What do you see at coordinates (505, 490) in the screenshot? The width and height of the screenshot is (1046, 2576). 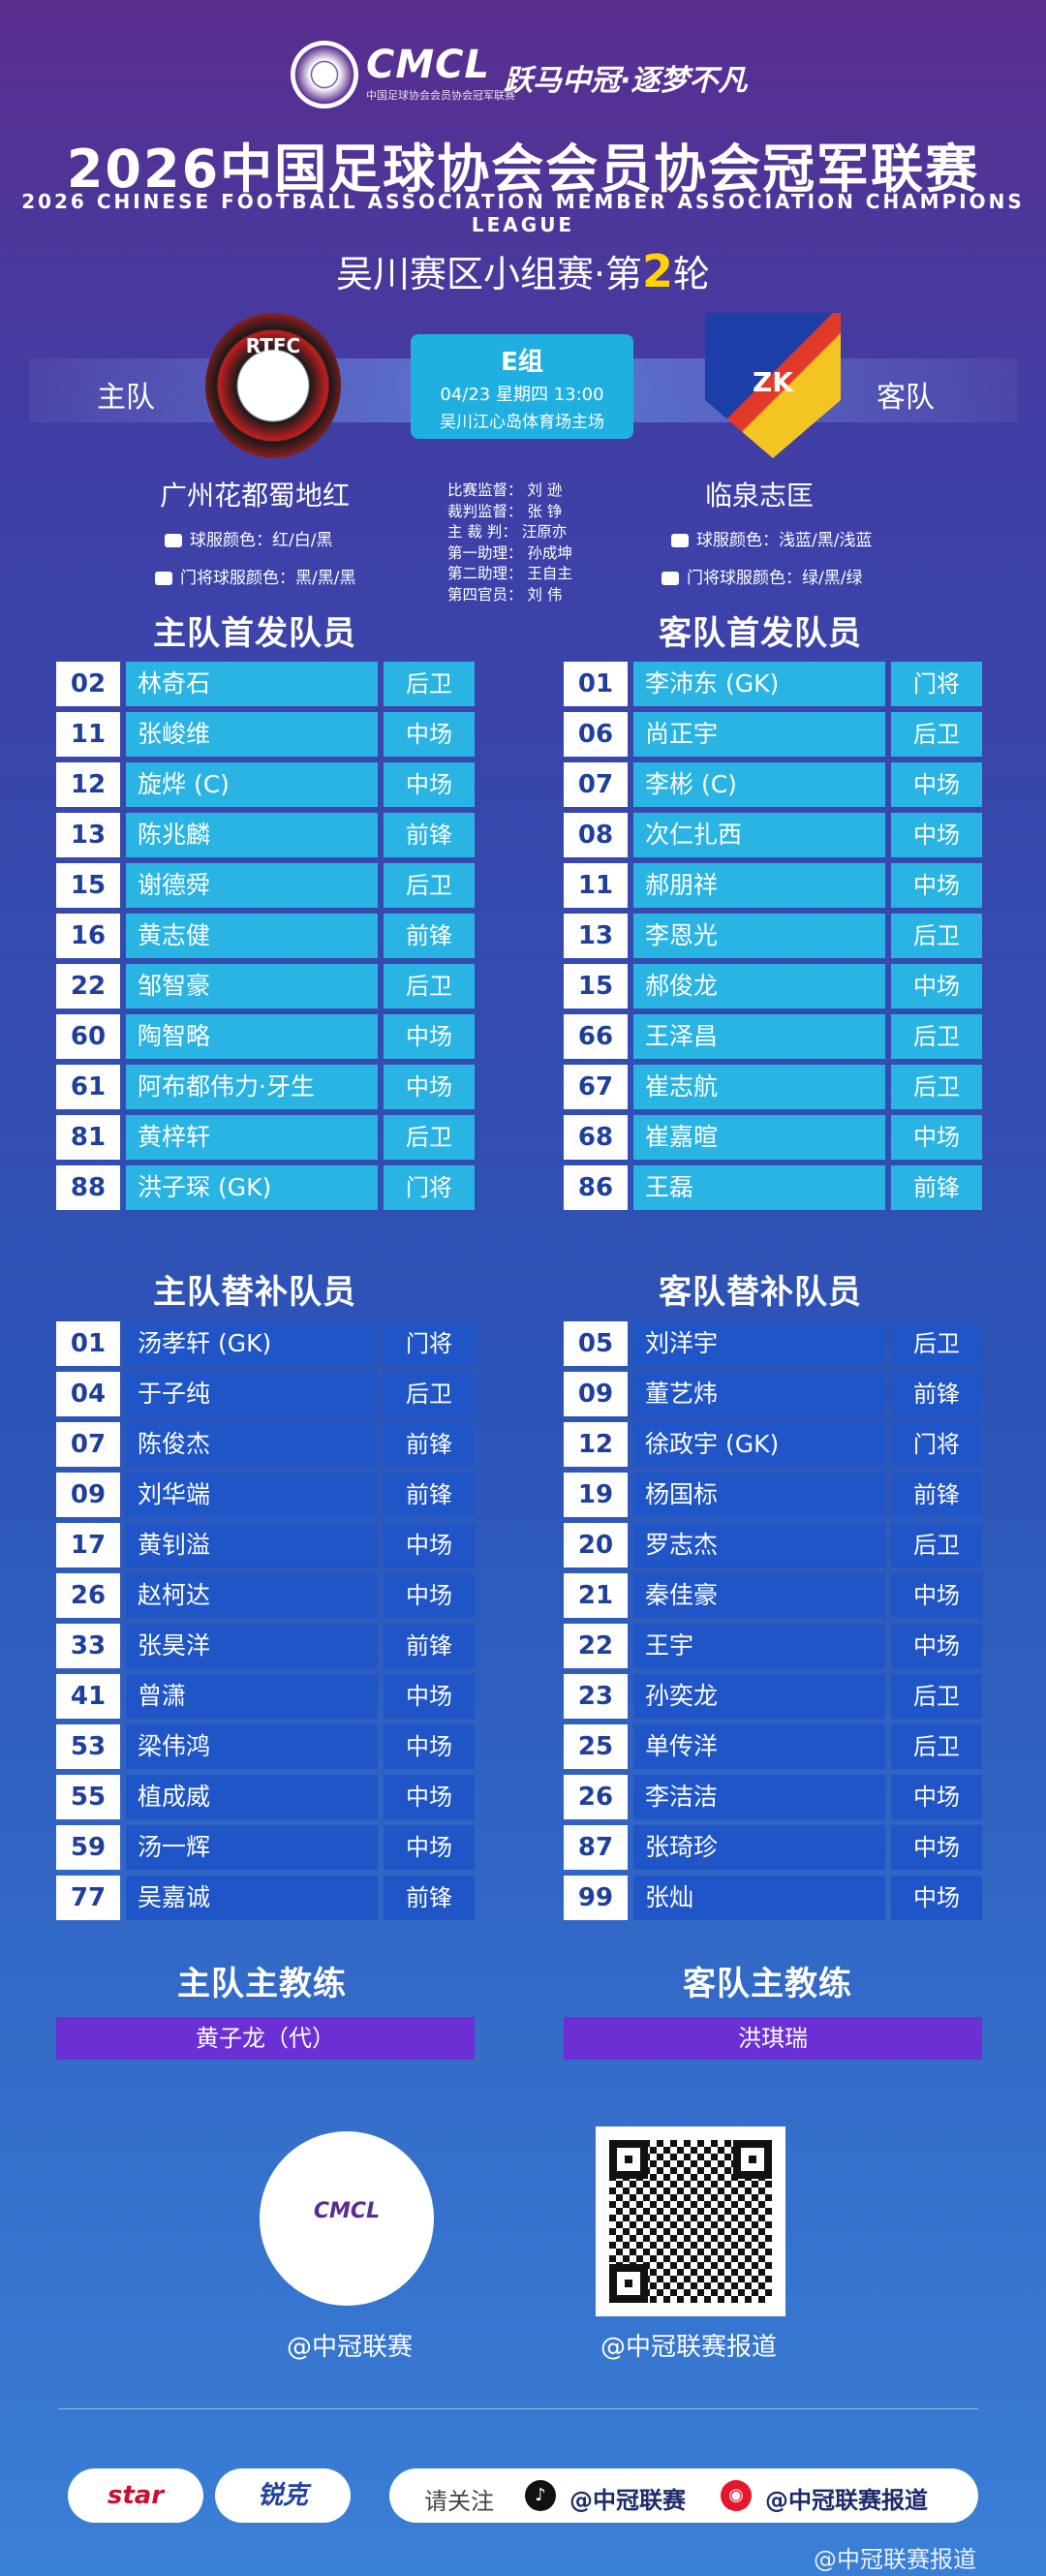 I see `official: 比赛监督： 刘 逊` at bounding box center [505, 490].